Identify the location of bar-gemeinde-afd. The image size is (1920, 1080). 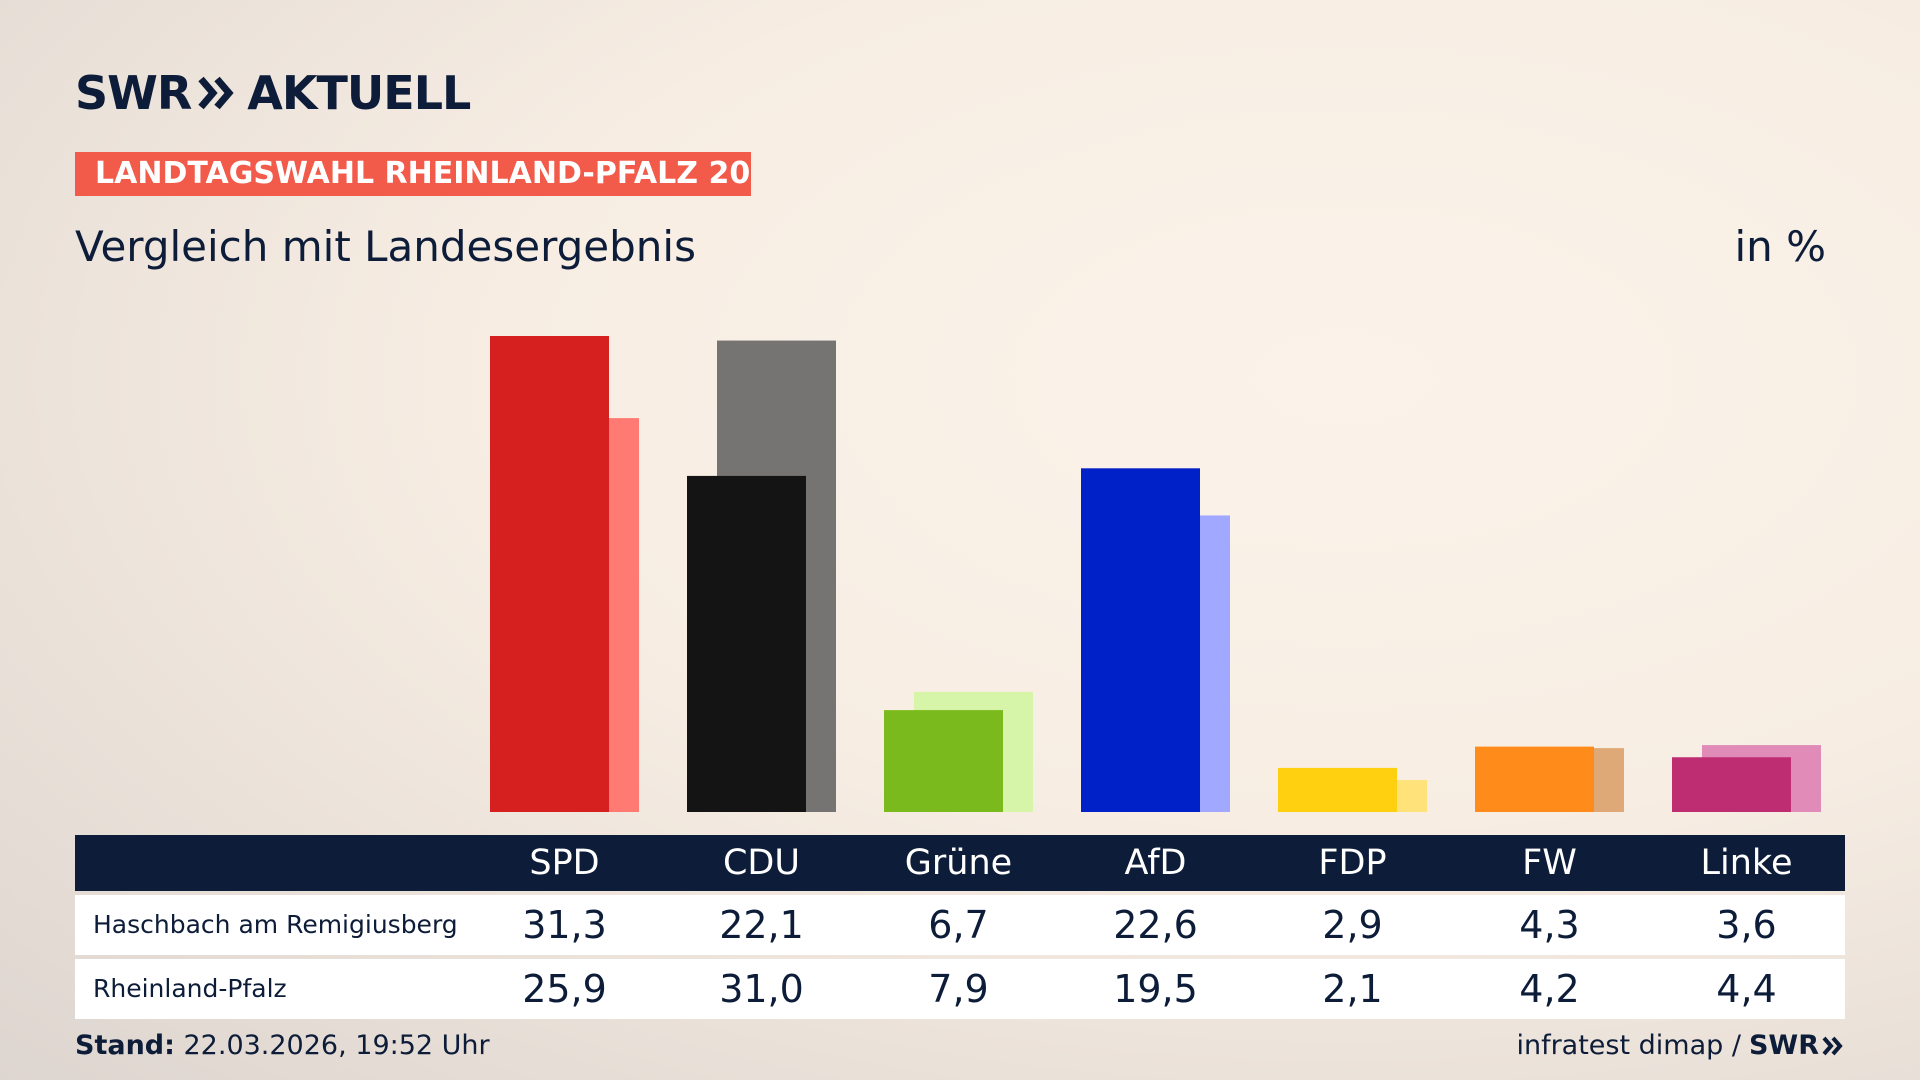
(1140, 640).